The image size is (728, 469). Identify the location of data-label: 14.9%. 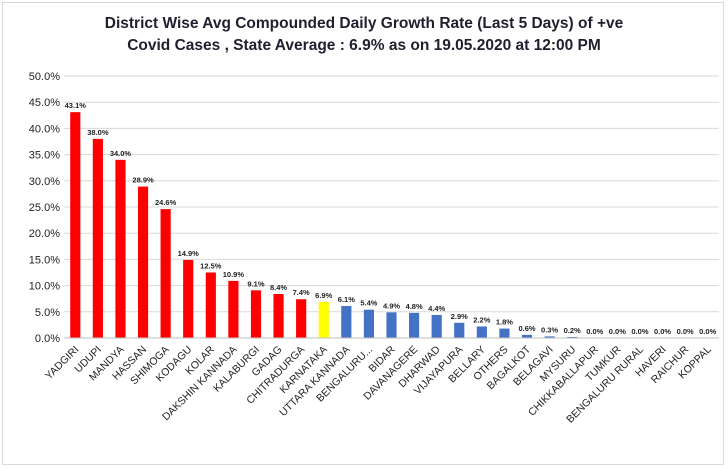
(189, 253).